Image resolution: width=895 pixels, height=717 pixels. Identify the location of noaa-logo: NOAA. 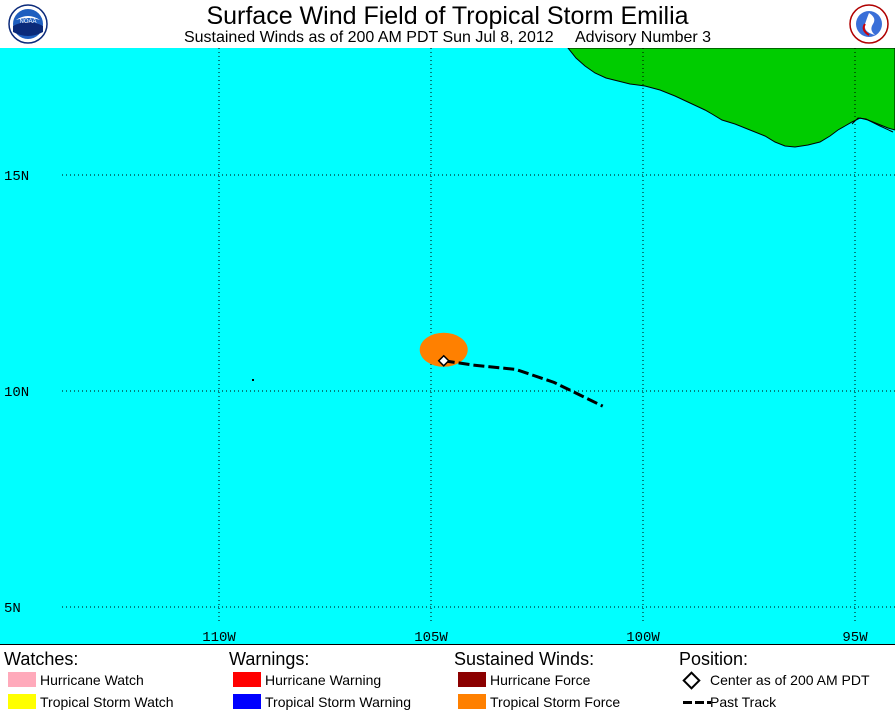
(28, 24).